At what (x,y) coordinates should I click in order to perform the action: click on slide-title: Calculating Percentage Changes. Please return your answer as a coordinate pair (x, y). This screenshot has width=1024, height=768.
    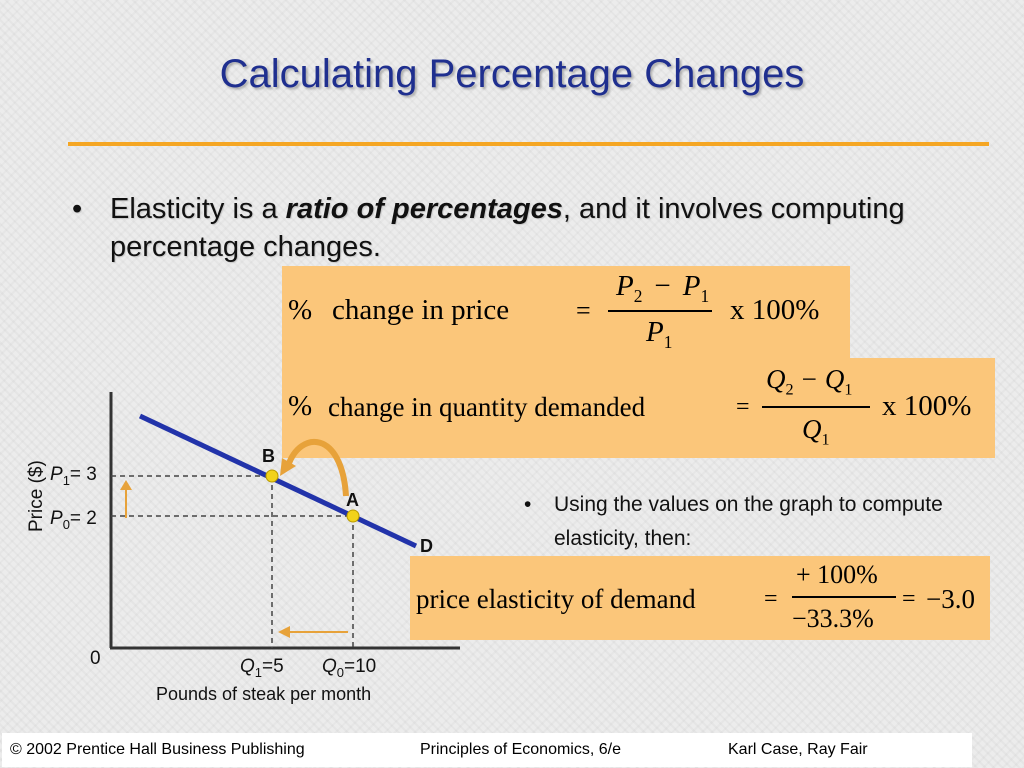
    Looking at the image, I should click on (512, 74).